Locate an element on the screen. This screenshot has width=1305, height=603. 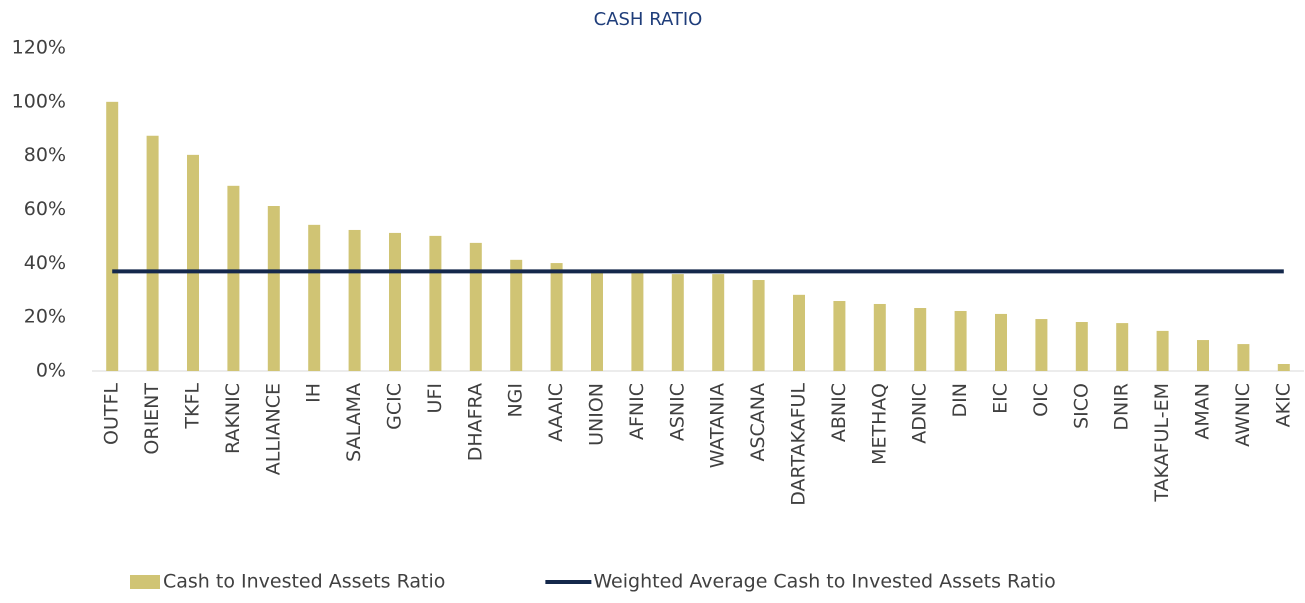
y-tick-label: 120% is located at coordinates (39, 48).